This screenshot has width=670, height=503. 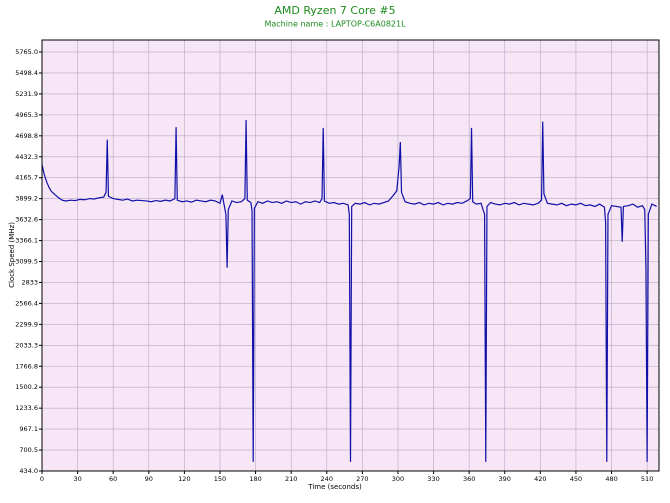 I want to click on y-tick-label: 4432.3, so click(x=26, y=157).